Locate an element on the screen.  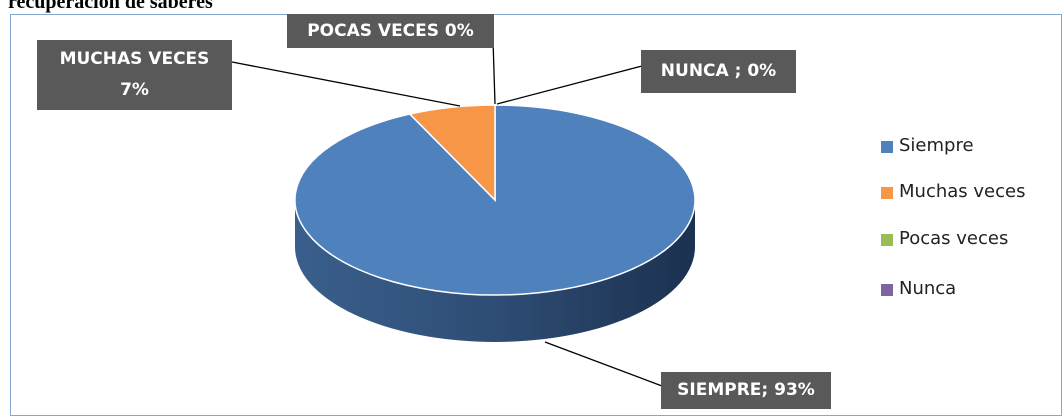
legend-label: Nunca is located at coordinates (928, 288).